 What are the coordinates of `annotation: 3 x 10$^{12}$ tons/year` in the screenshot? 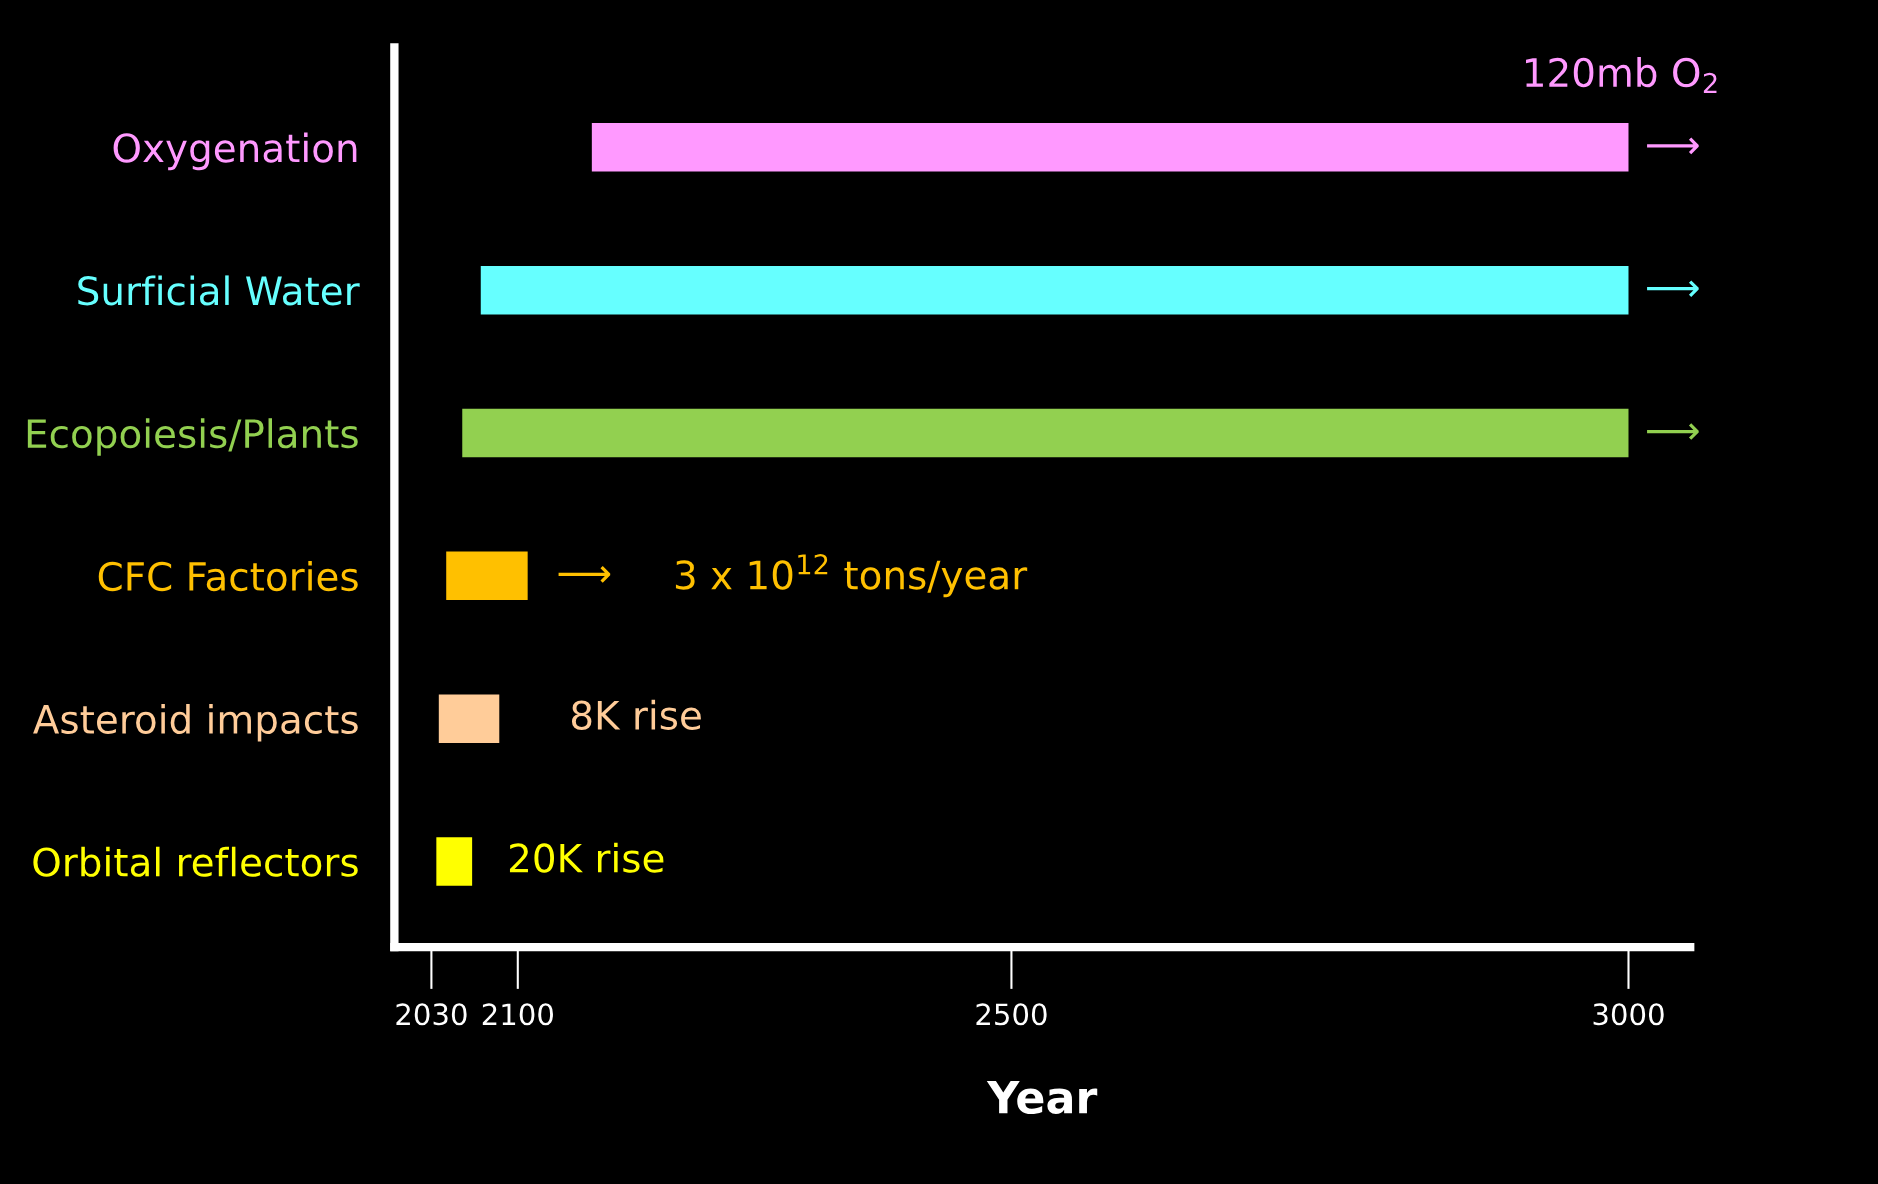 It's located at (851, 576).